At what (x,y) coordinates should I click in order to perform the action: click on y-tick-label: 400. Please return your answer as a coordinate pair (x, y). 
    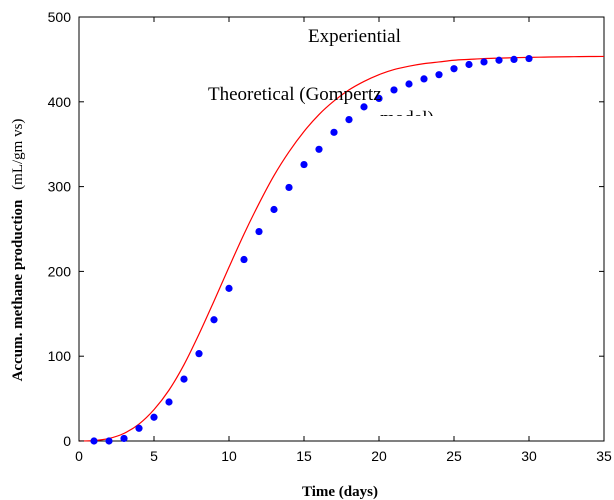
    Looking at the image, I should click on (60, 102).